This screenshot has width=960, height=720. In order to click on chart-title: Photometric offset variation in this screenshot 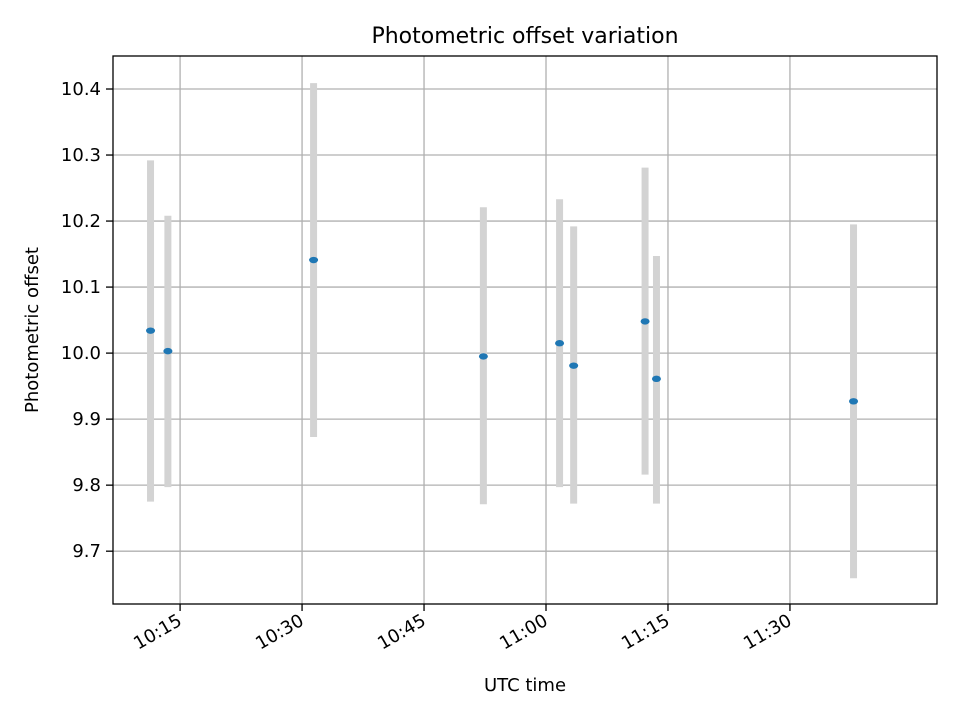, I will do `click(524, 36)`.